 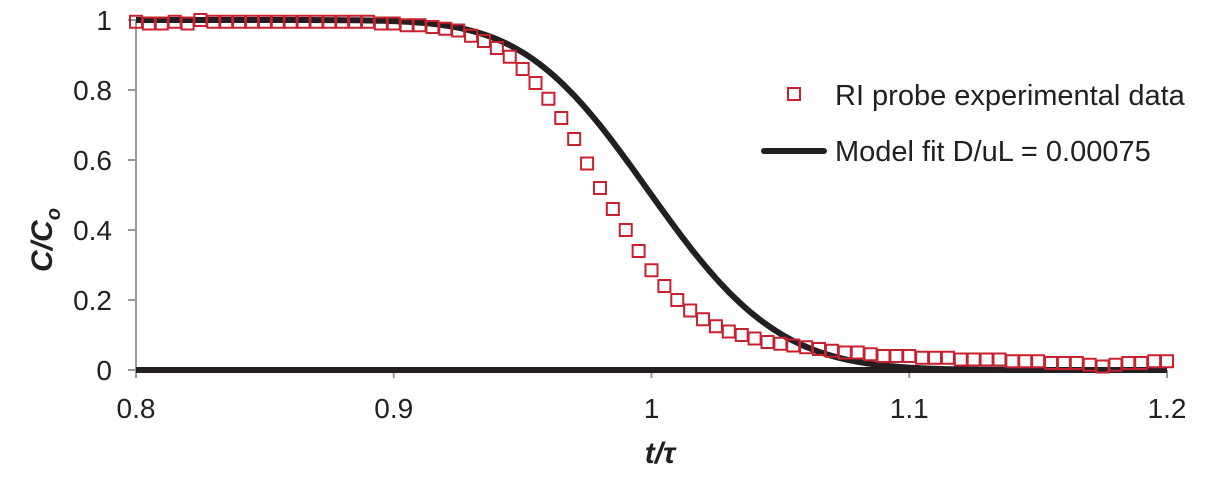 I want to click on legend-marker-icon, so click(x=794, y=94).